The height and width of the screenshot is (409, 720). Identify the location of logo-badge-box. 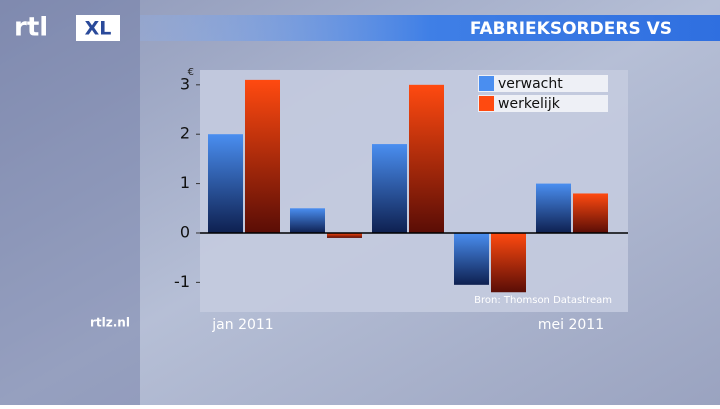
(98, 28).